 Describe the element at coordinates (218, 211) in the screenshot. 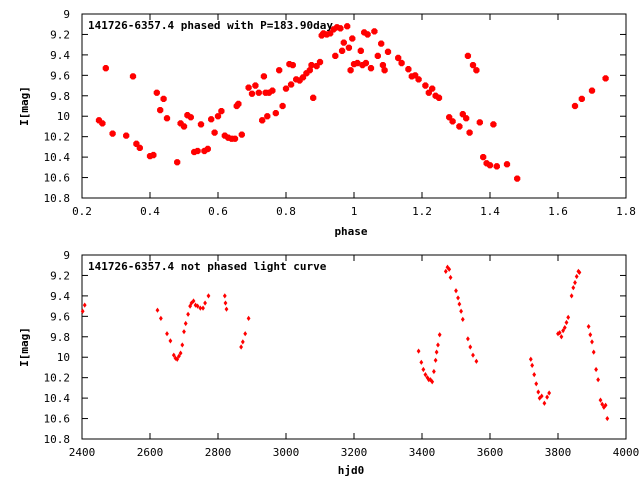

I see `phased-x-tick-label: 0.6` at that location.